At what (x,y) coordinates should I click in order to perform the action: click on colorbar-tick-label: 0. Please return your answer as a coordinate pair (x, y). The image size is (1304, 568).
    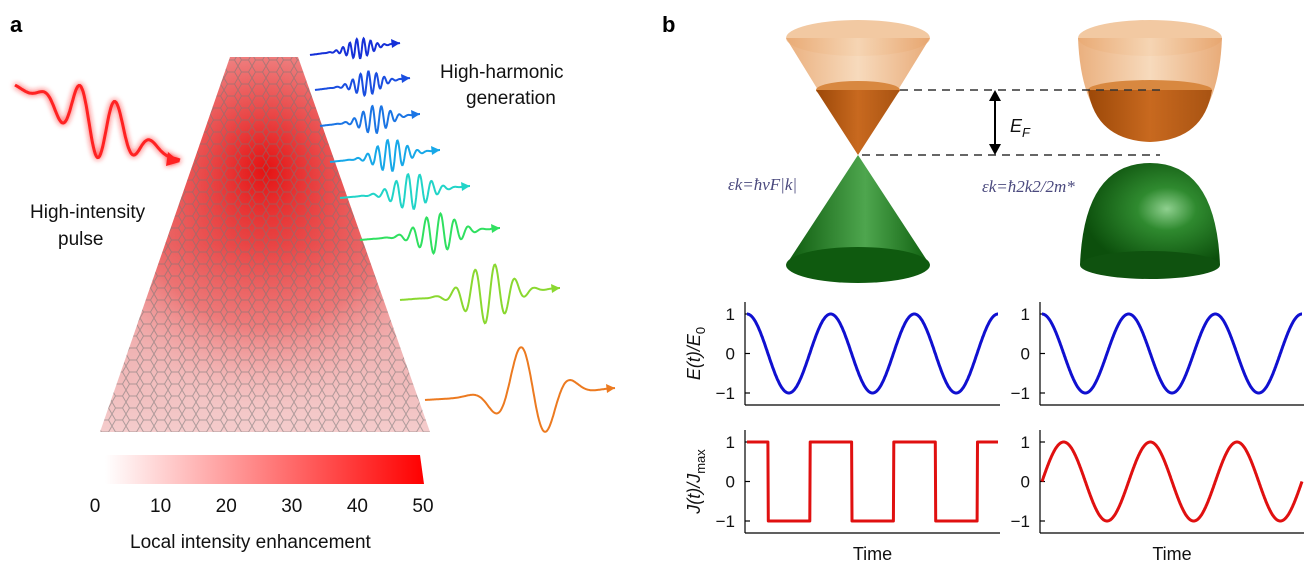
    Looking at the image, I should click on (95, 506).